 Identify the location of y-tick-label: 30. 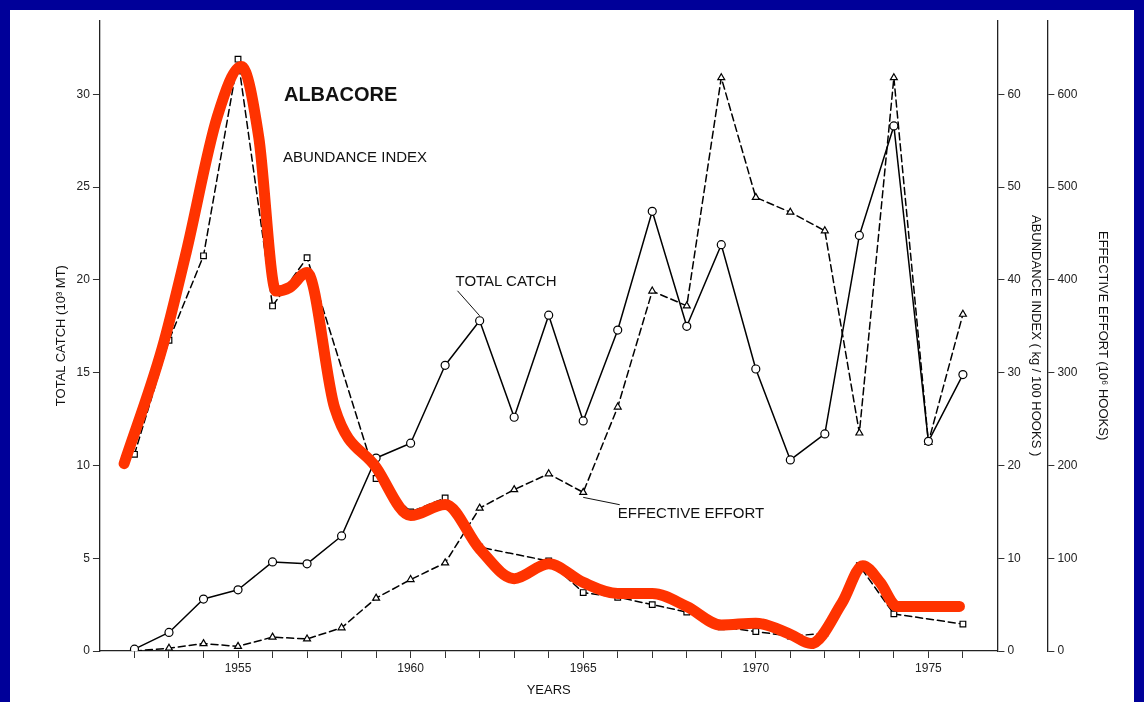
(83, 93).